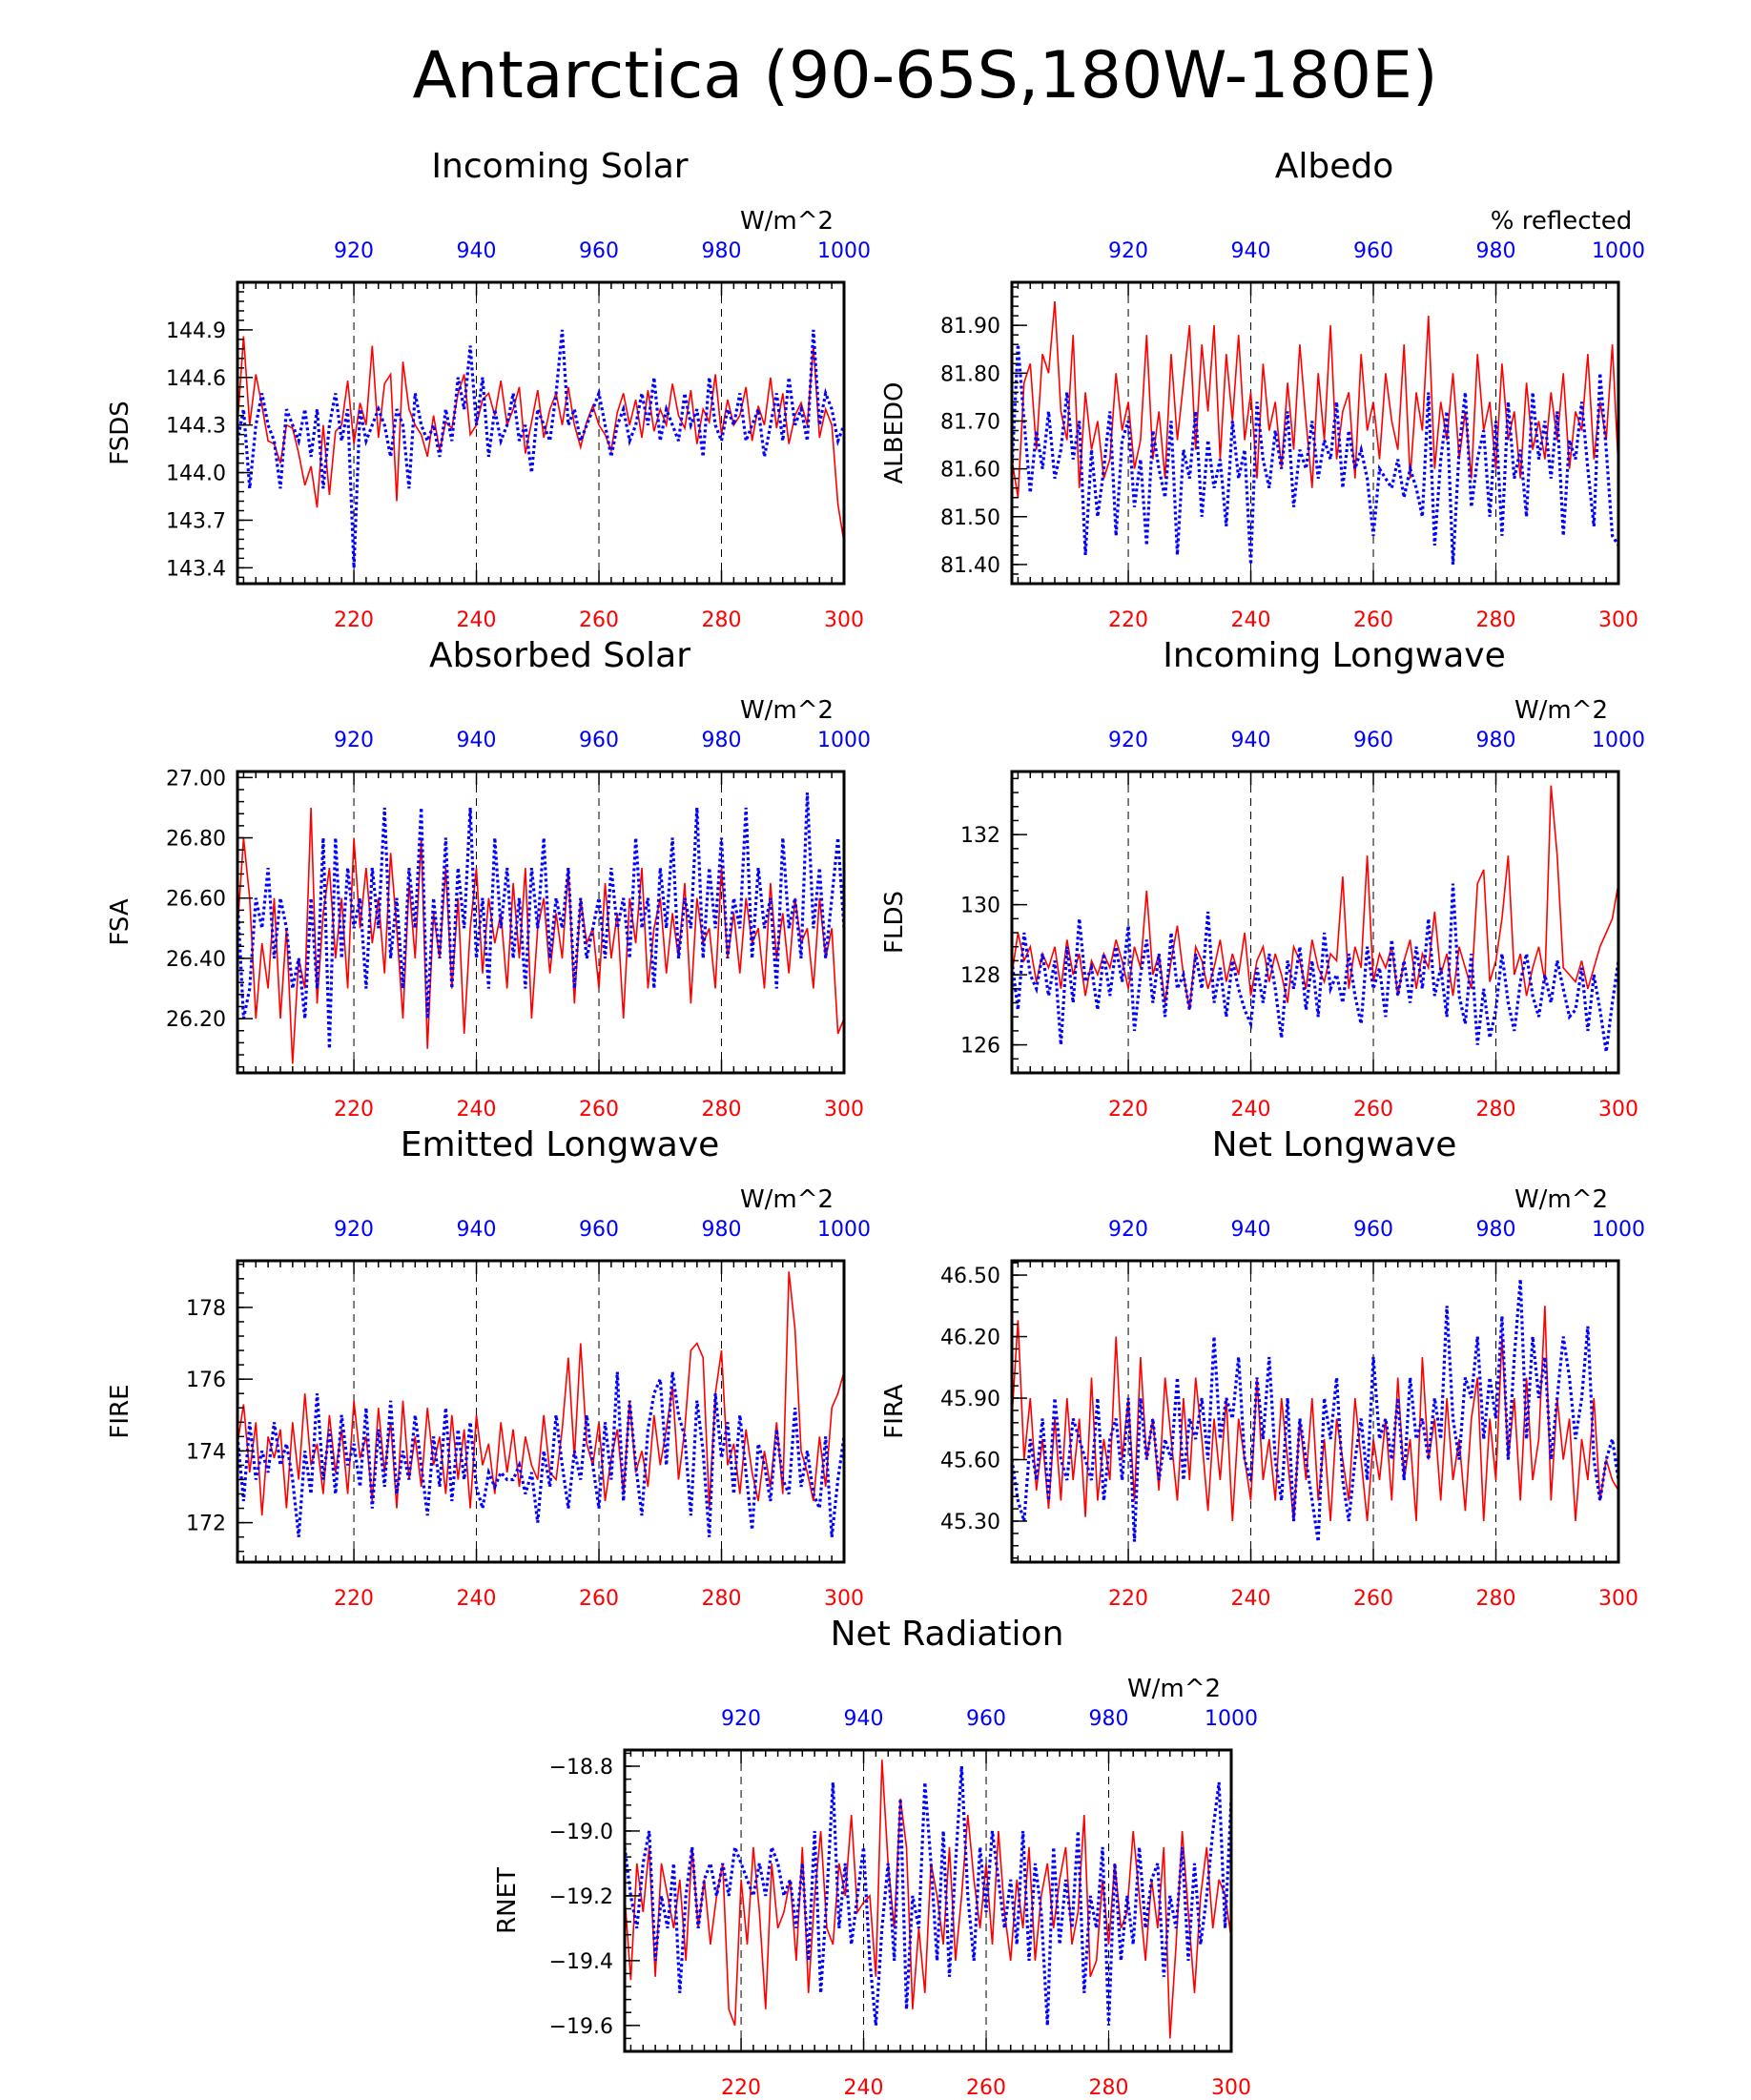 This screenshot has width=1751, height=2100. I want to click on y-tick-label: 144.9, so click(196, 331).